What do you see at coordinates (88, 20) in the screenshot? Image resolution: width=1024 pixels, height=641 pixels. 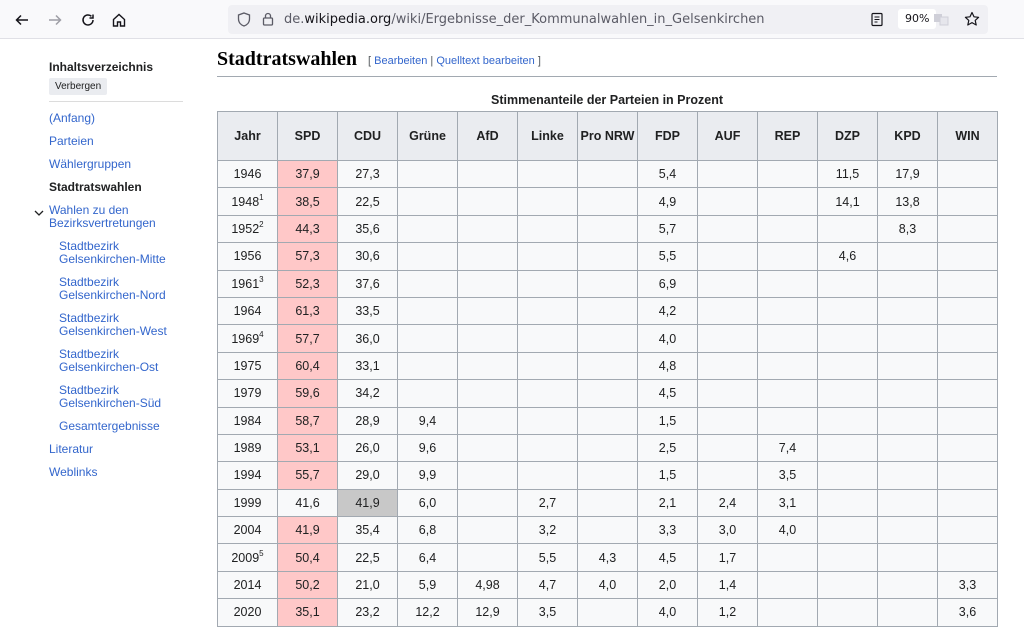 I see `reload-icon` at bounding box center [88, 20].